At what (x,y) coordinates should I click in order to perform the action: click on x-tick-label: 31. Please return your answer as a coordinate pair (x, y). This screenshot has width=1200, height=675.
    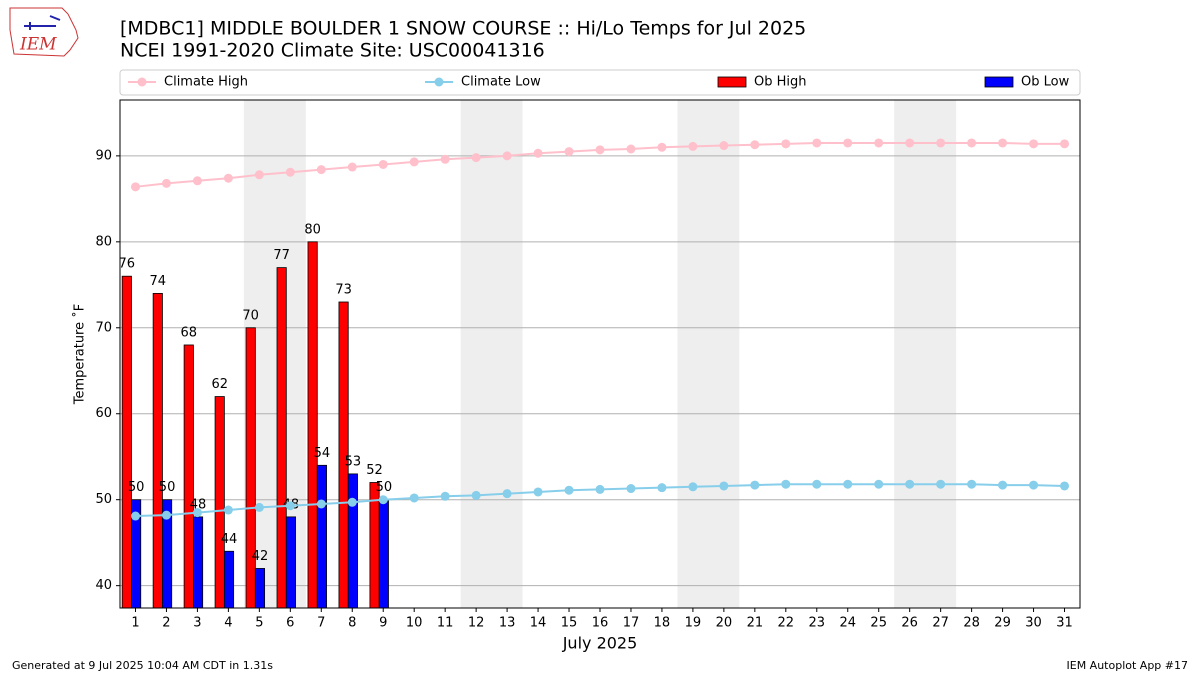
    Looking at the image, I should click on (1064, 623).